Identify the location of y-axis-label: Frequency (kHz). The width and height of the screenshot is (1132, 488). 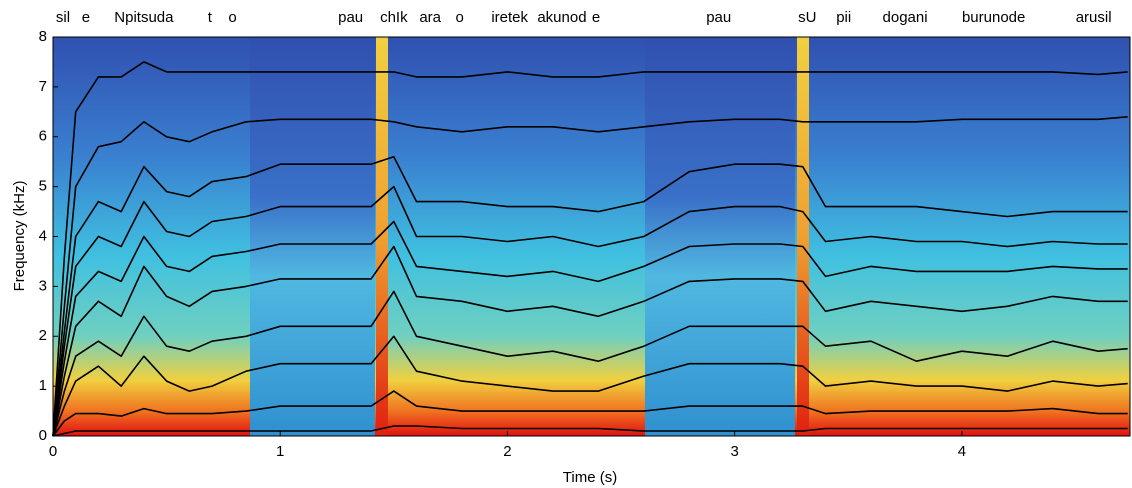
(19, 236).